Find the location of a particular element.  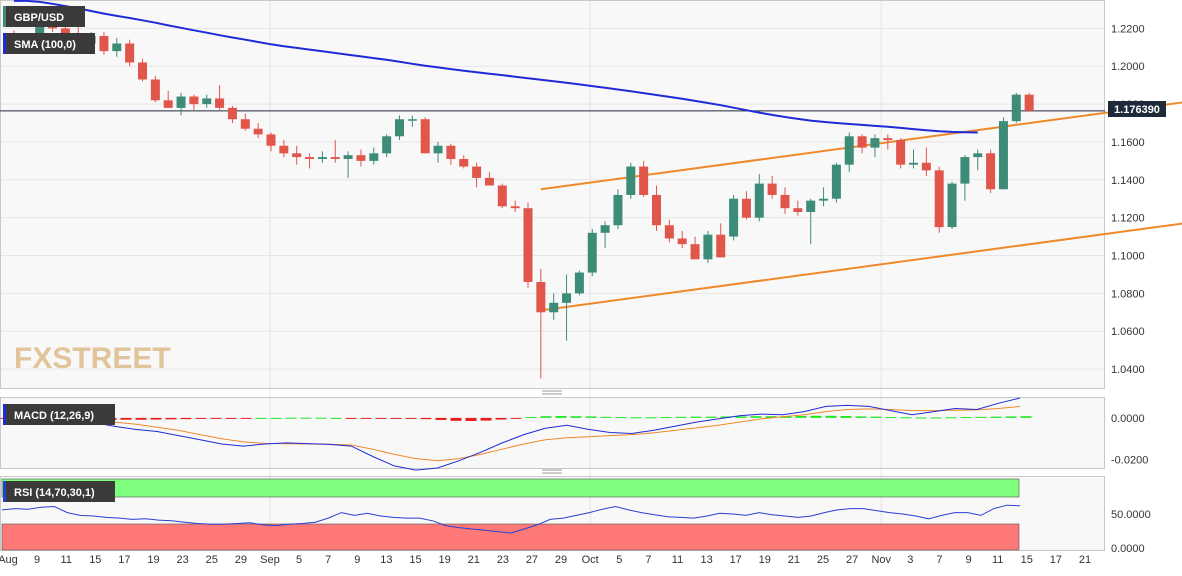

date-axis-tick: Oct is located at coordinates (590, 560).